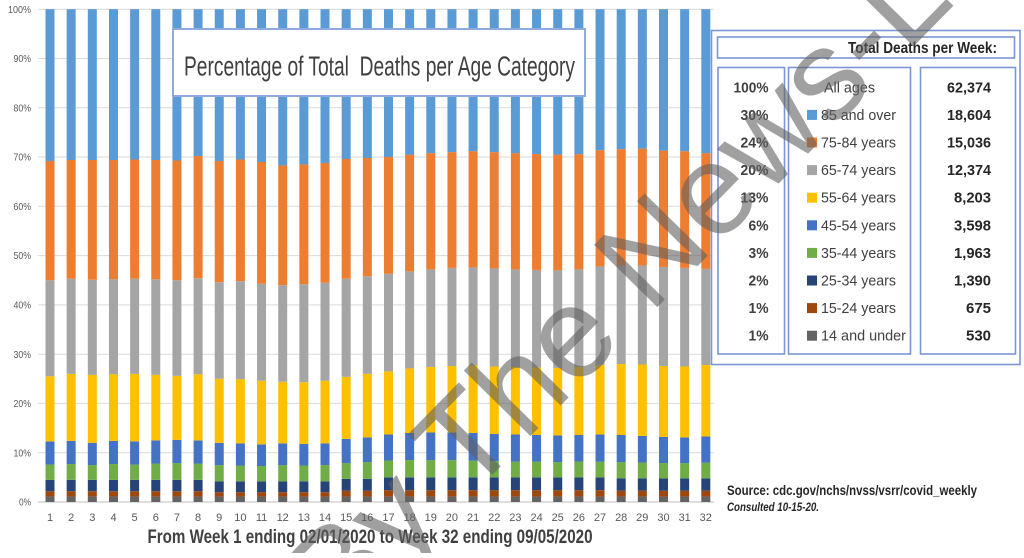 The width and height of the screenshot is (1024, 558). What do you see at coordinates (972, 225) in the screenshot?
I see `svg-text: 3,598` at bounding box center [972, 225].